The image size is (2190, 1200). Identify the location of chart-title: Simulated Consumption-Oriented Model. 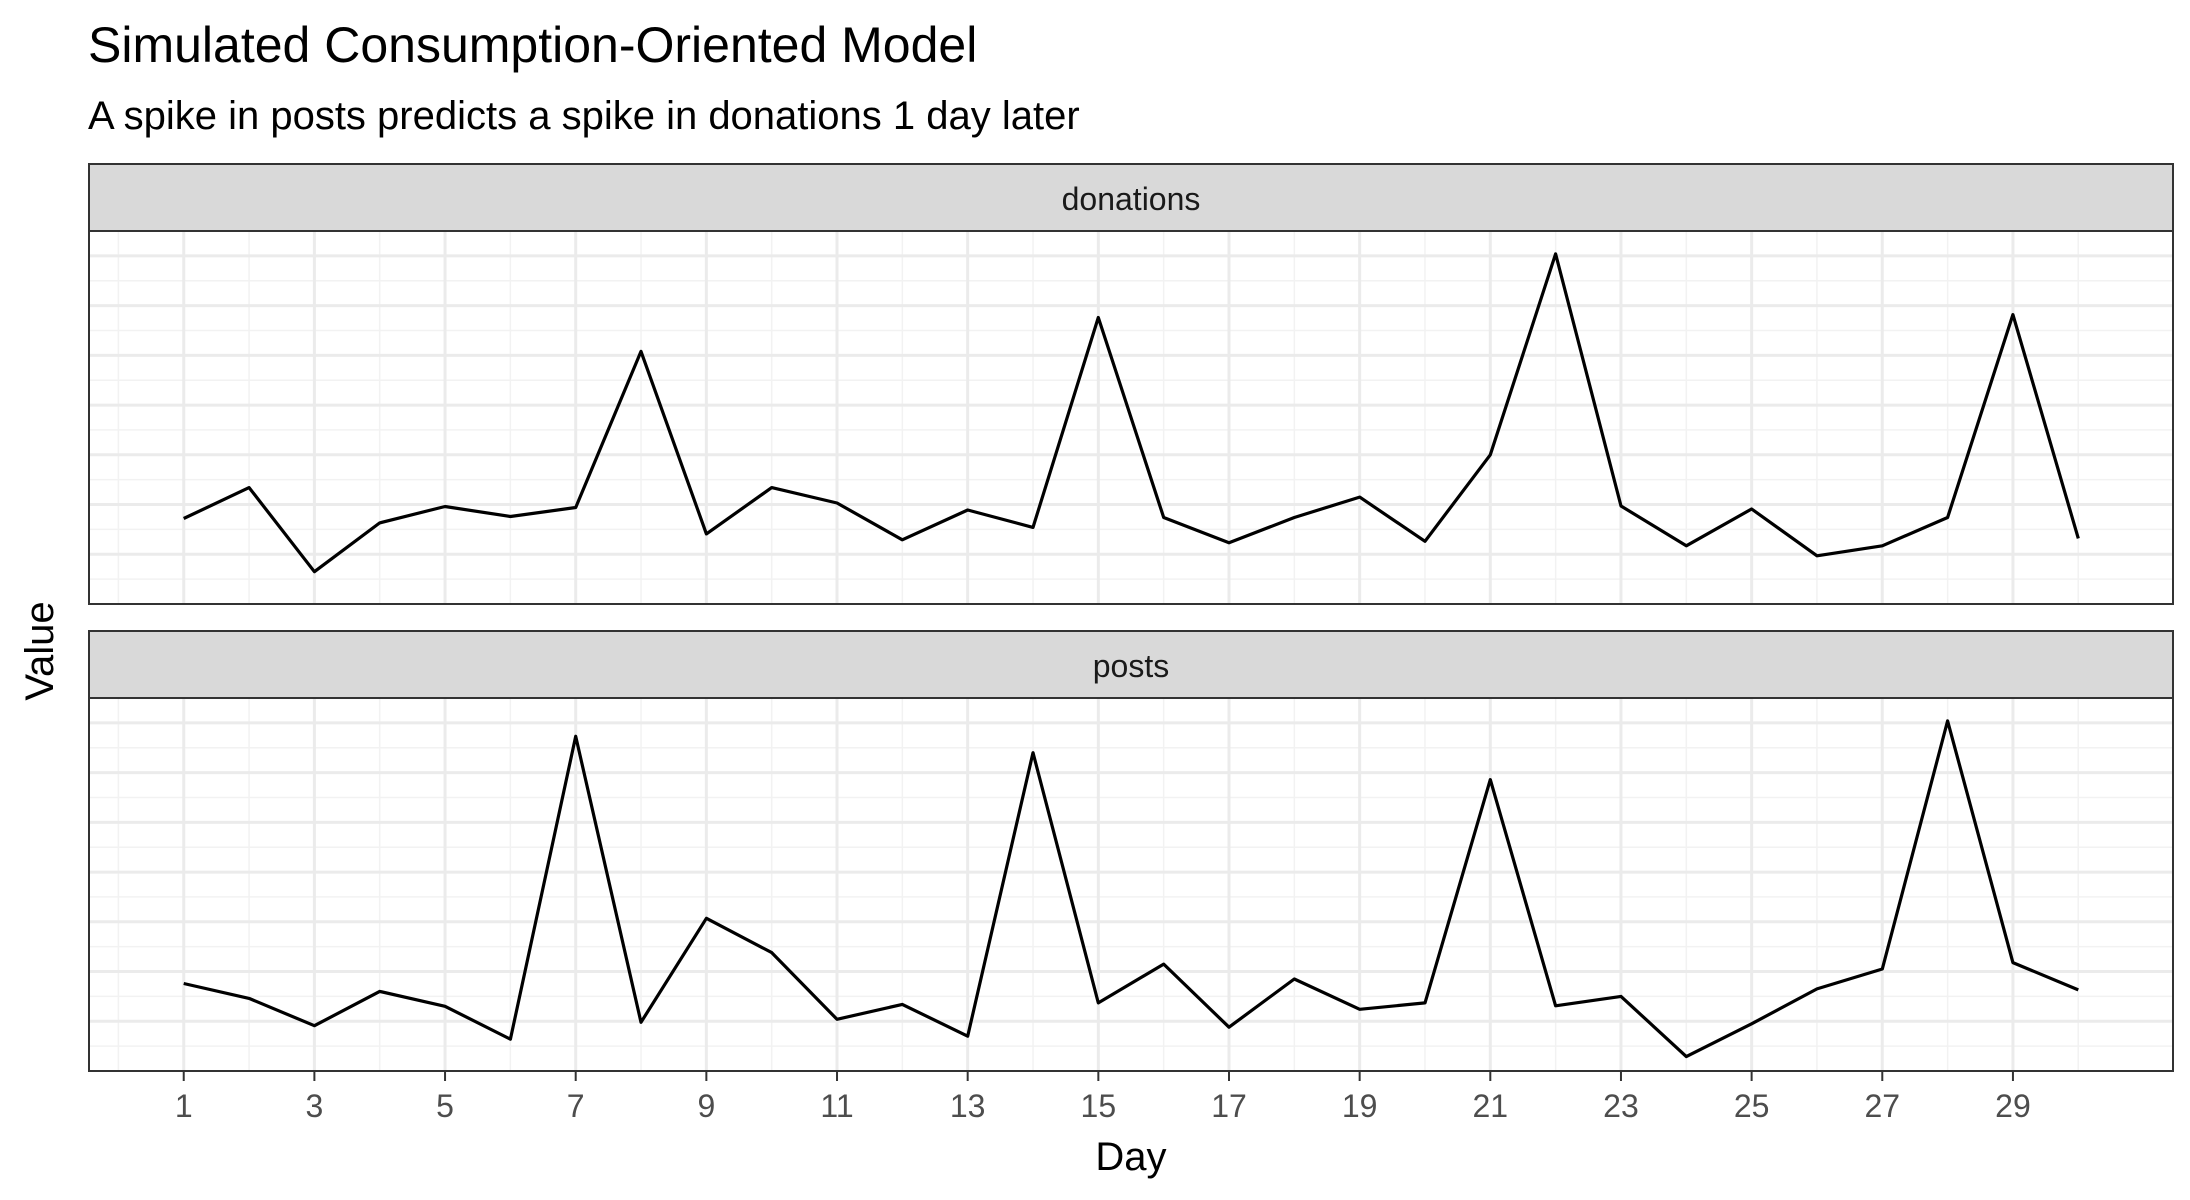
(532, 45).